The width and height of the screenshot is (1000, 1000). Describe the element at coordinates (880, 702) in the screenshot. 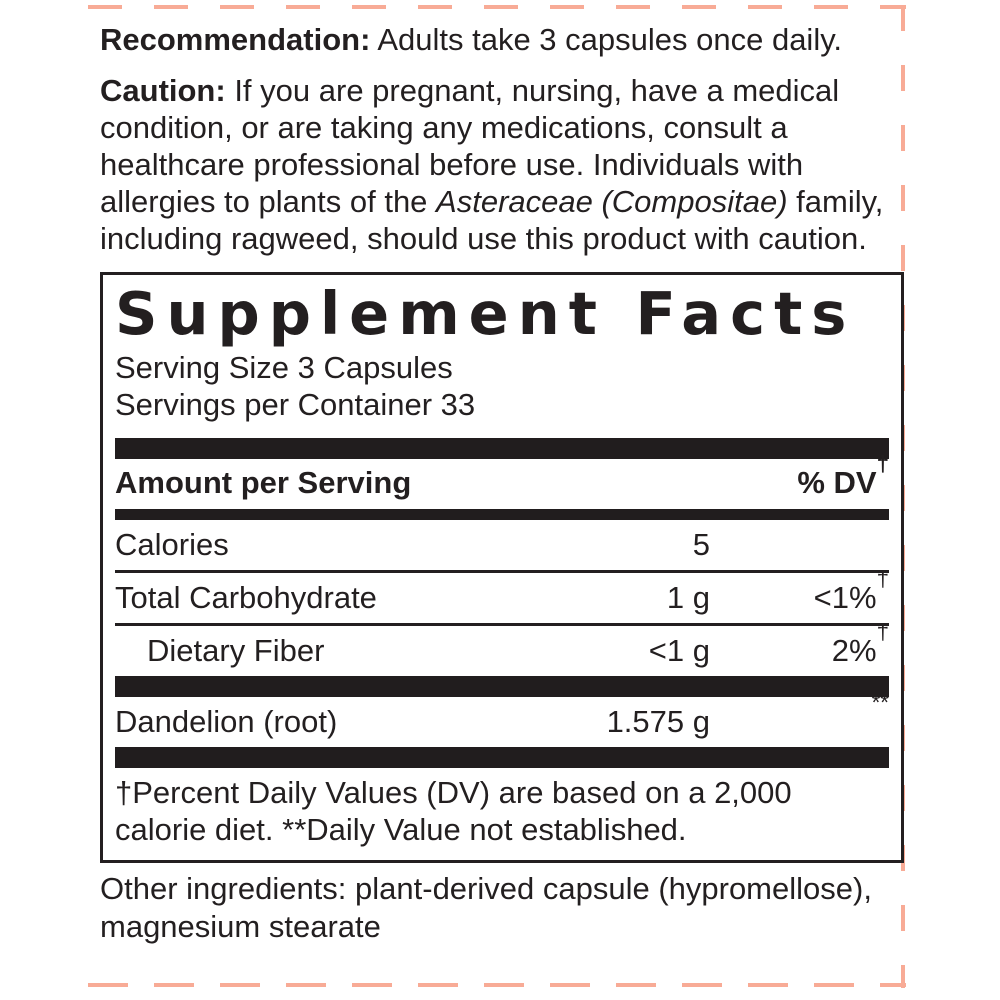

I see `dv-superscript: **` at that location.